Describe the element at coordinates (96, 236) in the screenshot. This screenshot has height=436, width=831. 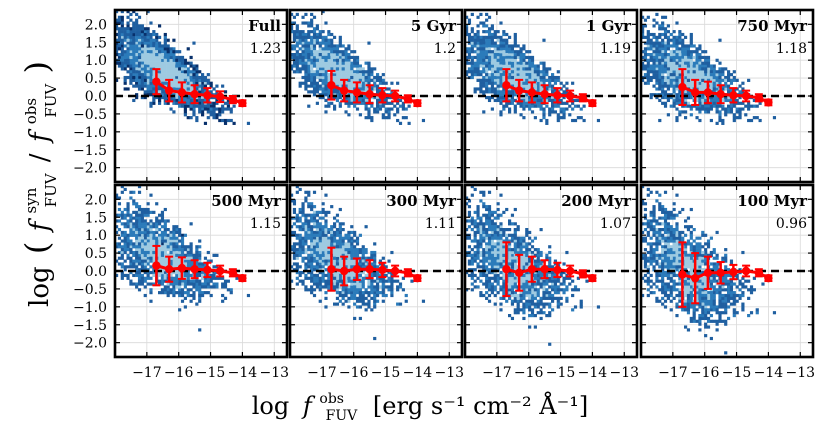
I see `y-tick-label: 1.0` at that location.